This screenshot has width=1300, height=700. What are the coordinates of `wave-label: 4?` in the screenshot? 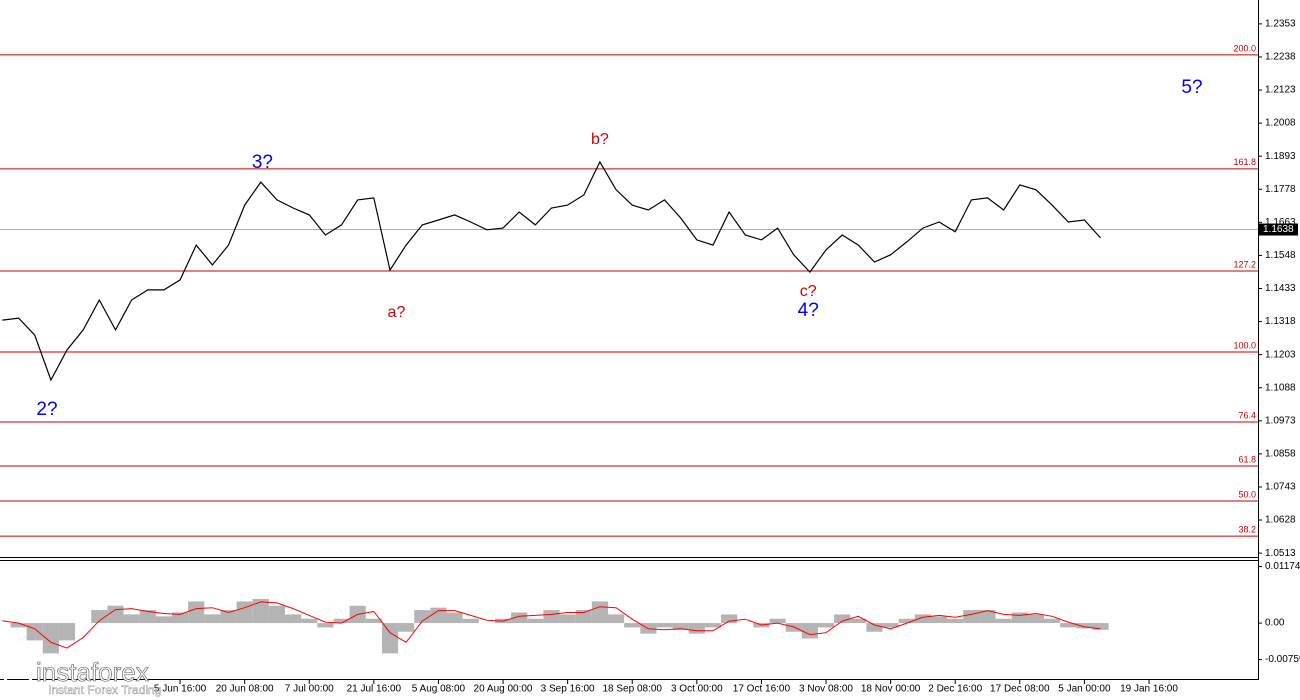 It's located at (808, 310).